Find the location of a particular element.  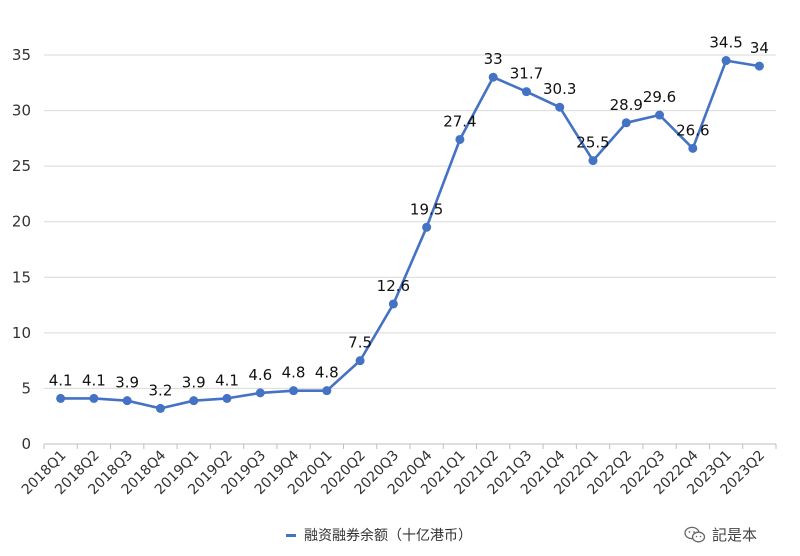

y-tick-label: 25 is located at coordinates (21, 166).